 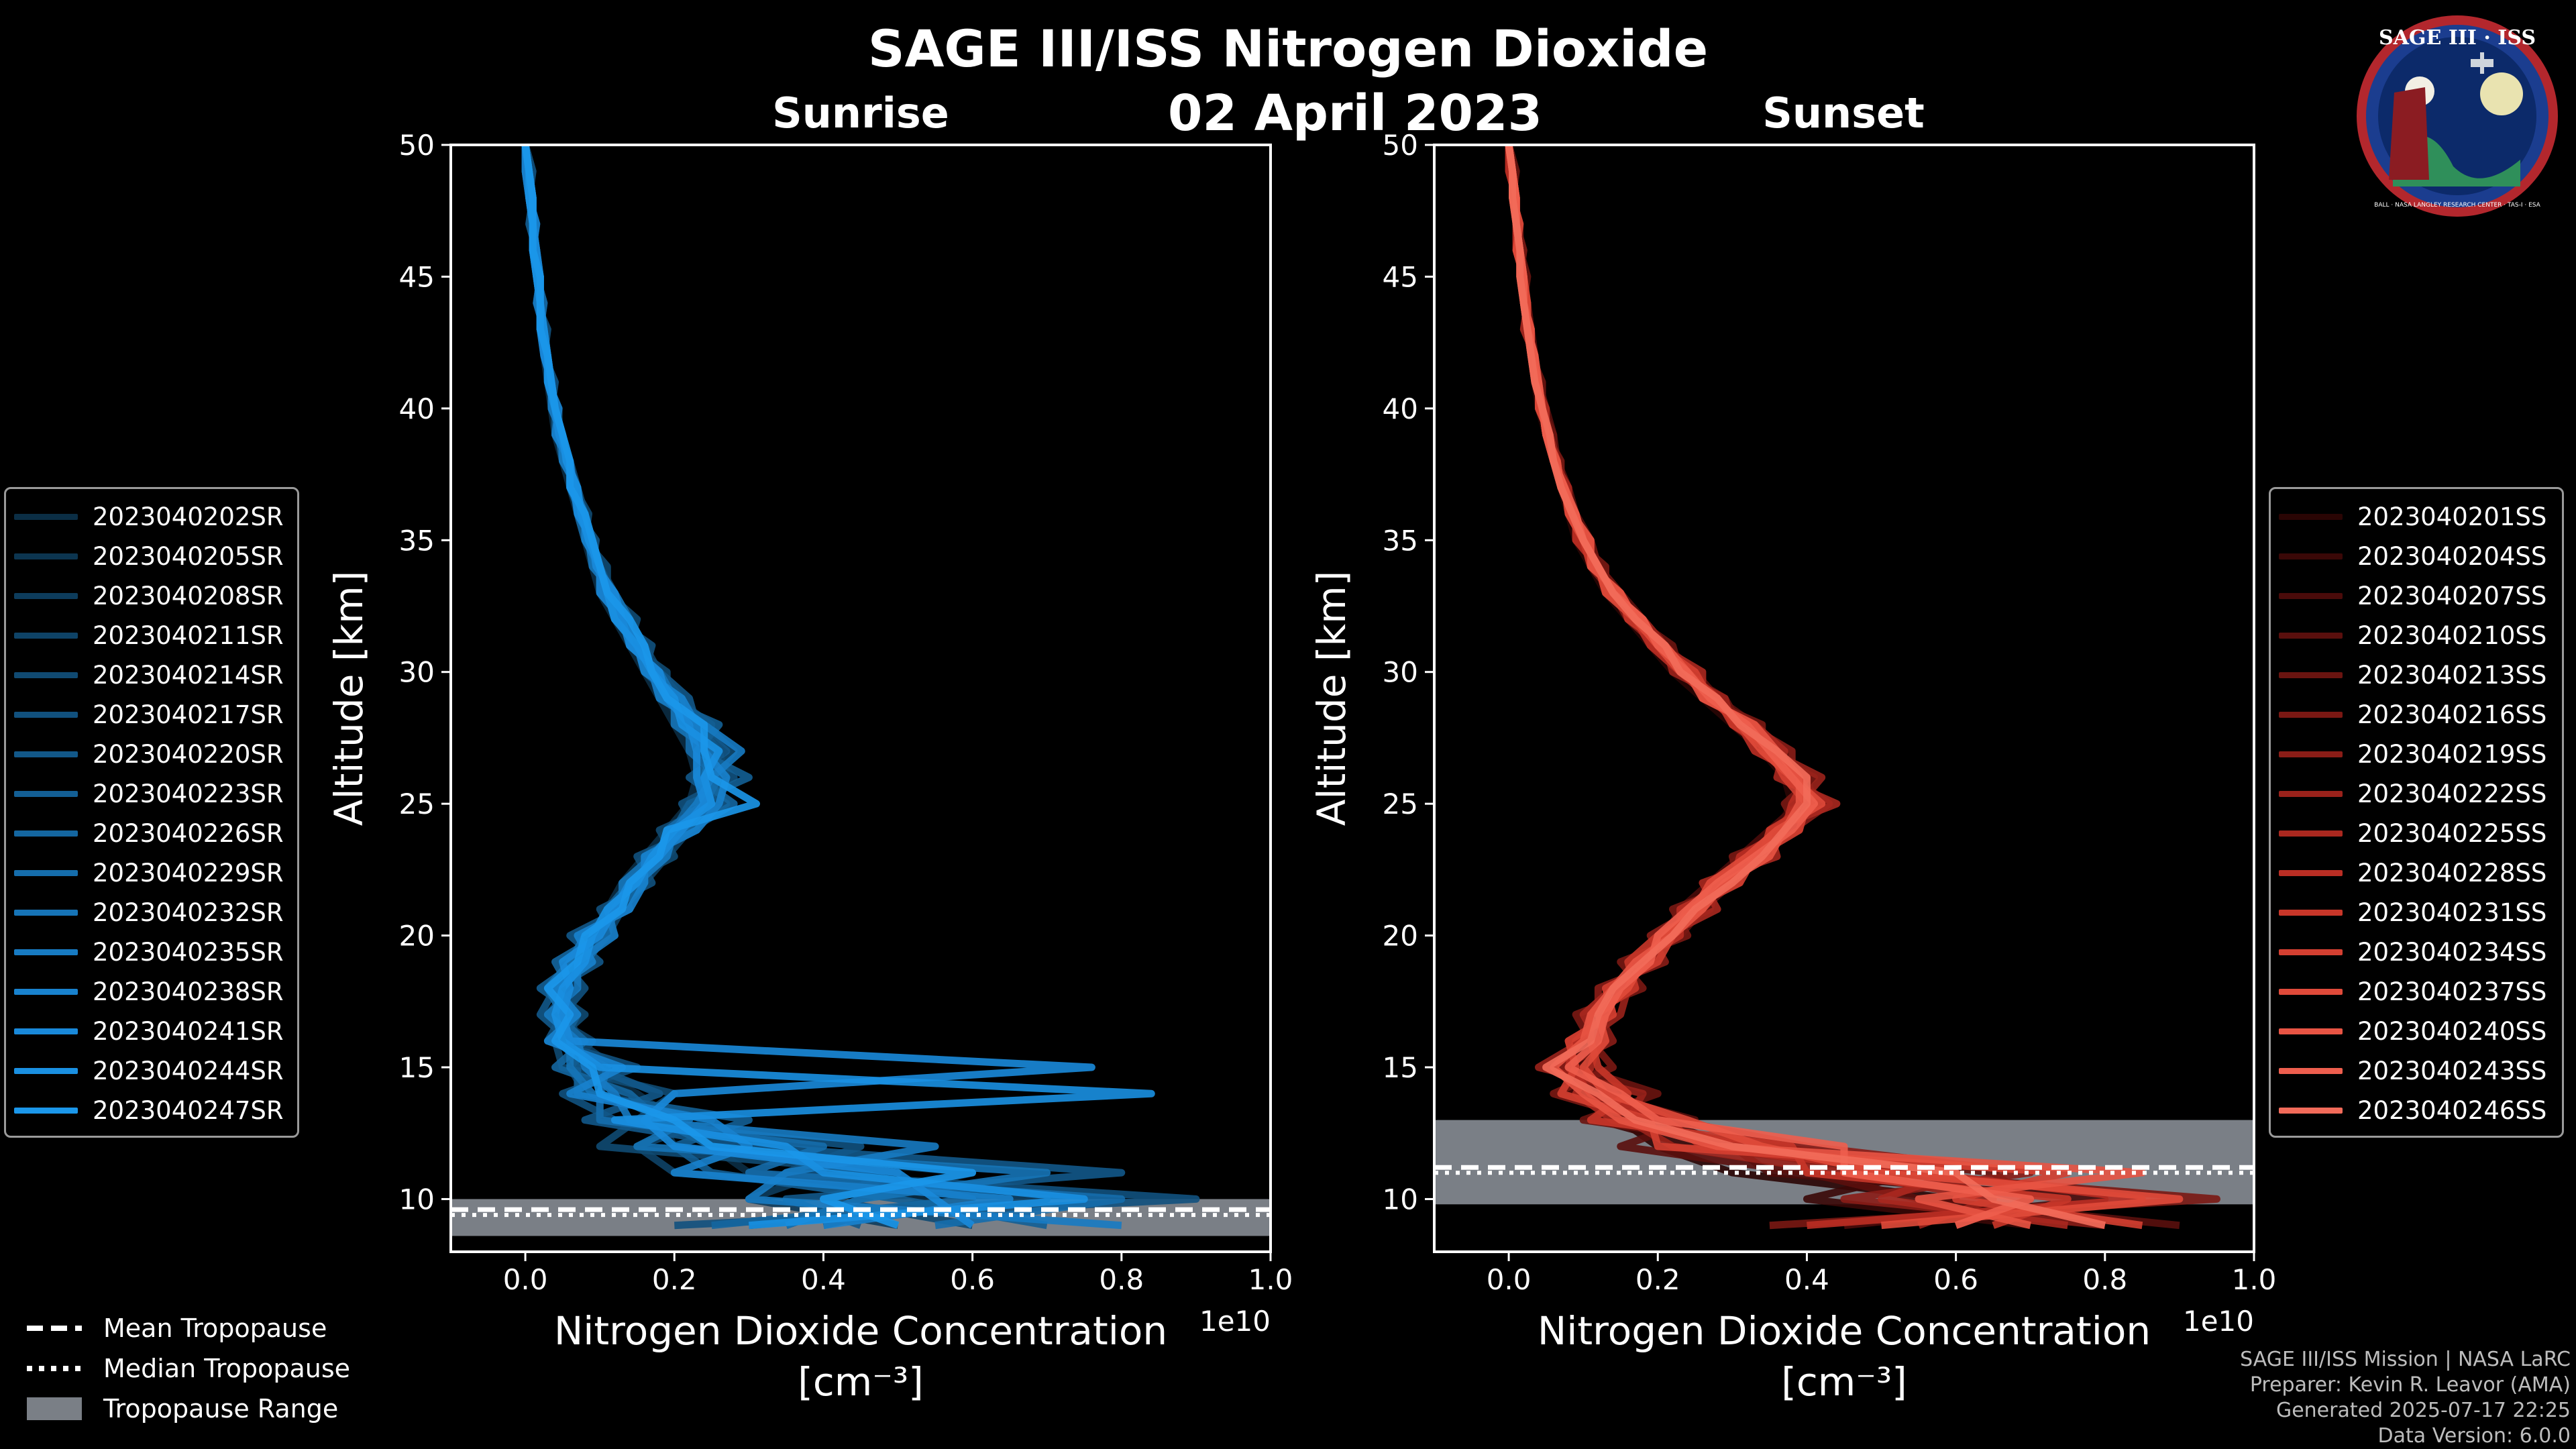 I want to click on legend-entry: 2023040204SS, so click(x=2416, y=556).